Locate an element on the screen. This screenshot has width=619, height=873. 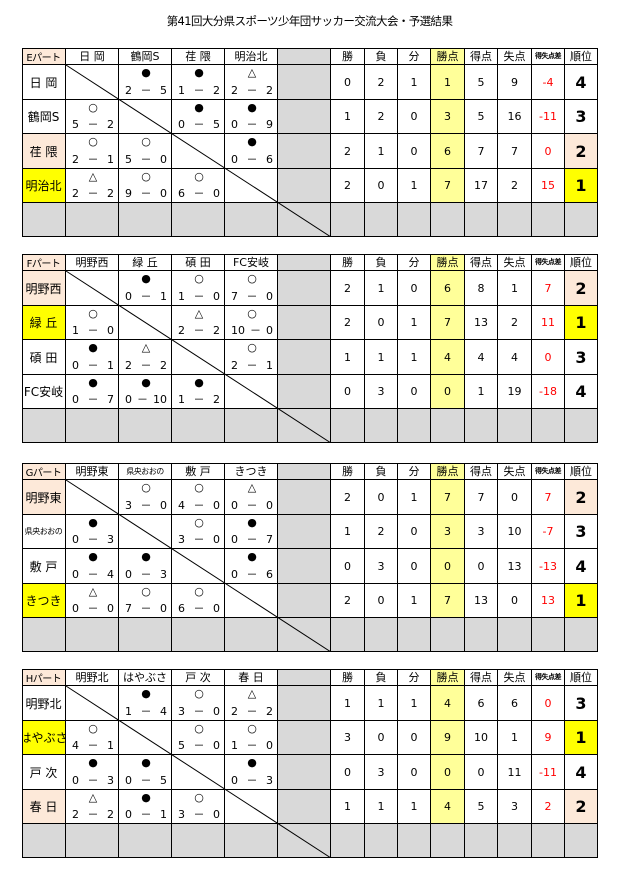
rank: 3 is located at coordinates (581, 532).